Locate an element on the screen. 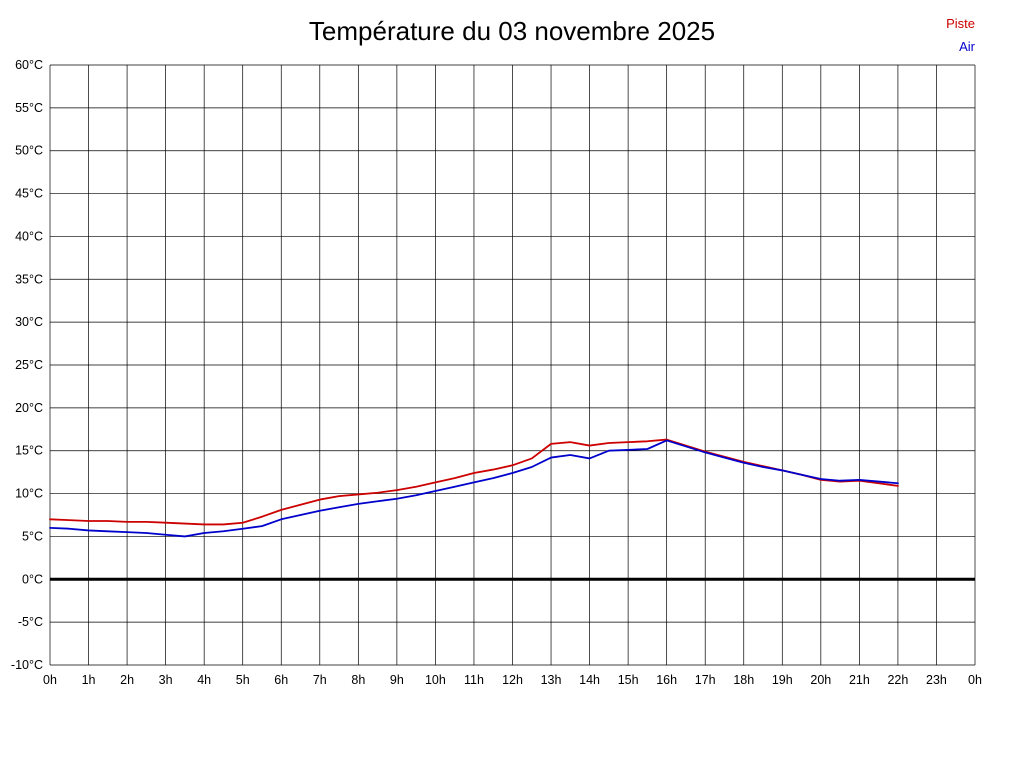  series-line-air is located at coordinates (474, 488).